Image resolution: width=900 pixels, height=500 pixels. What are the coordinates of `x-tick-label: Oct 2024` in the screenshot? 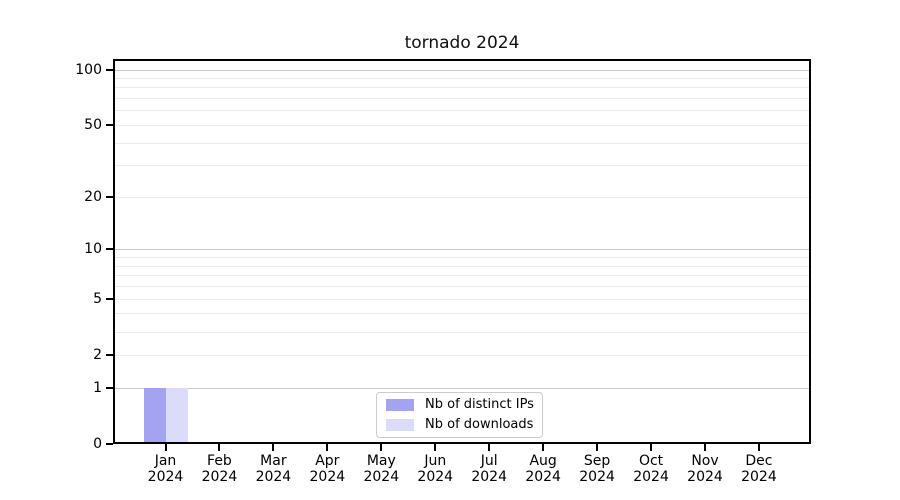 It's located at (651, 469).